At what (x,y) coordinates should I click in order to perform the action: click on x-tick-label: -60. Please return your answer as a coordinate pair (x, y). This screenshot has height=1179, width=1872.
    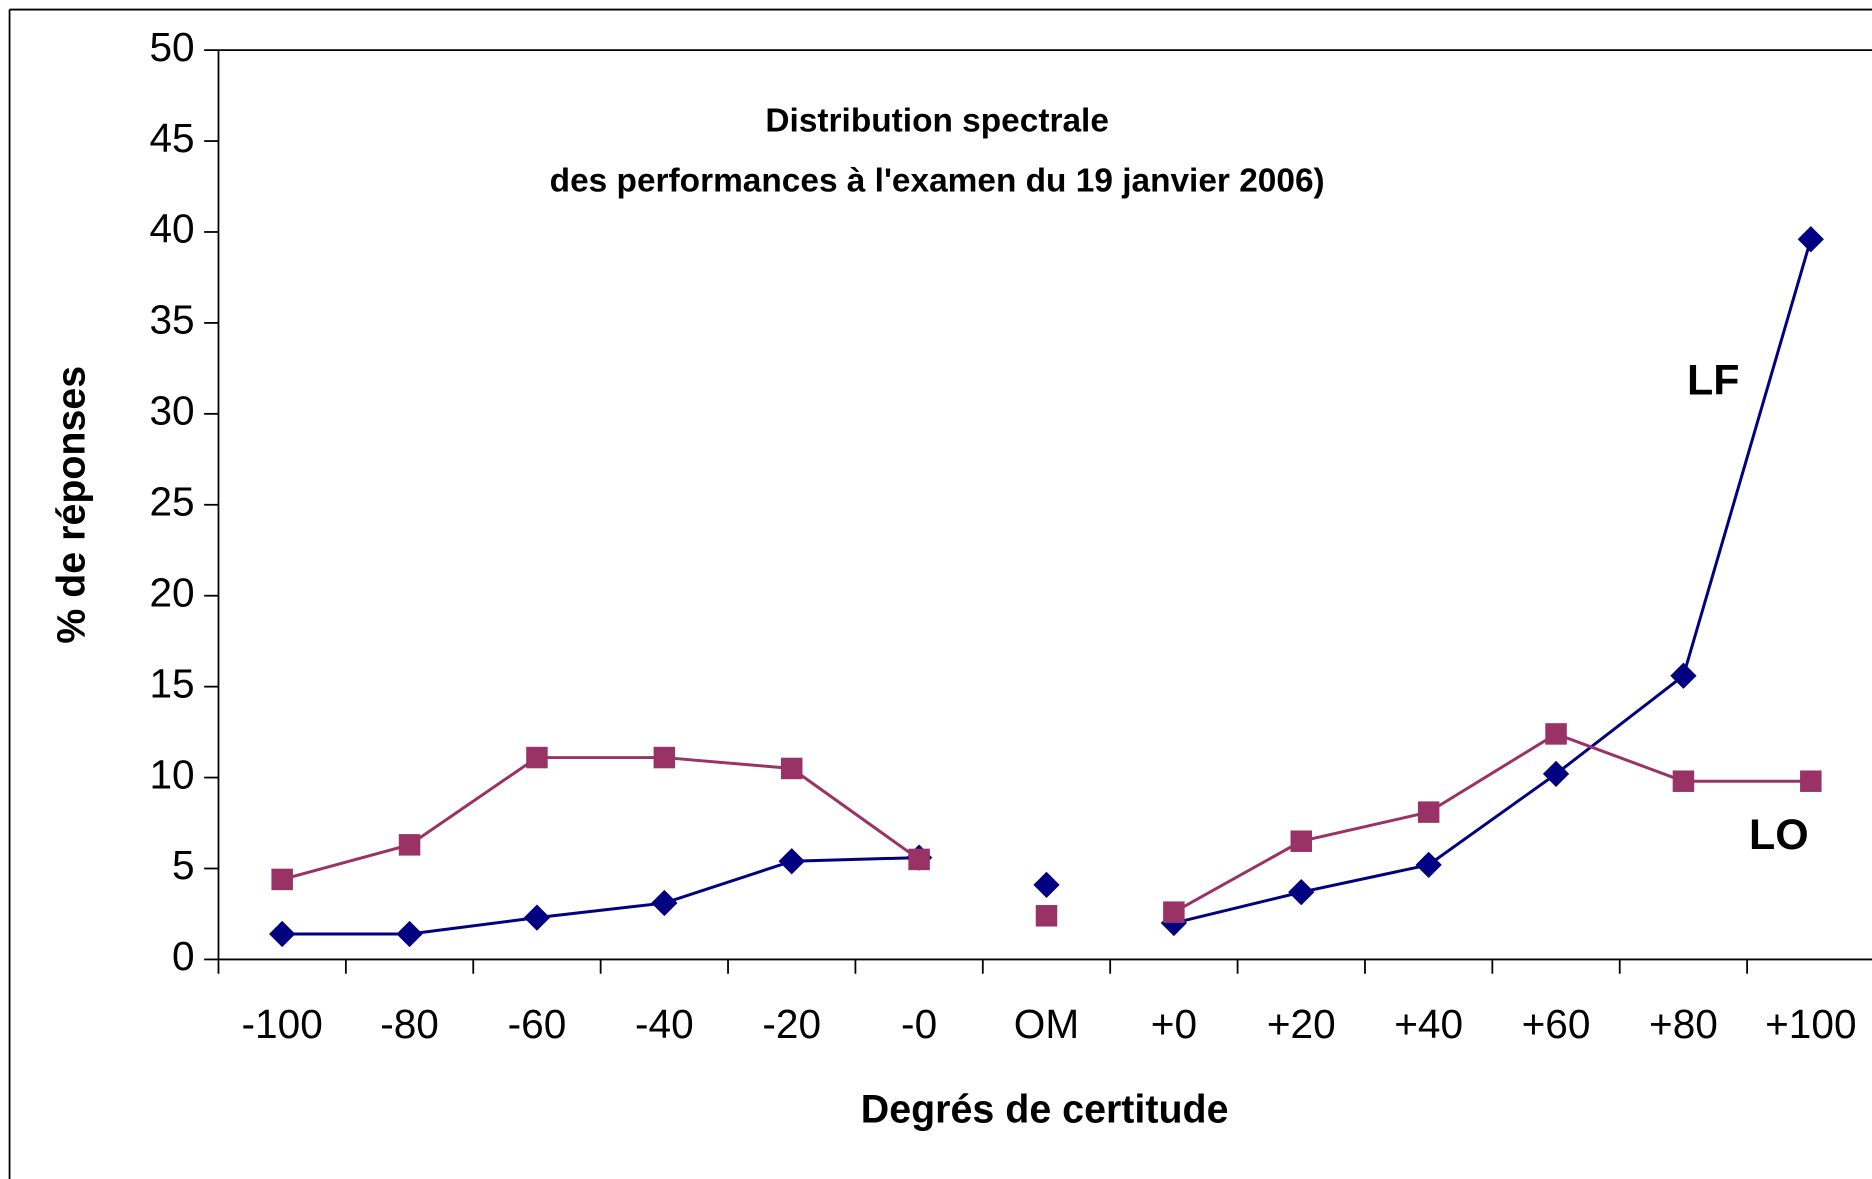
    Looking at the image, I should click on (537, 1024).